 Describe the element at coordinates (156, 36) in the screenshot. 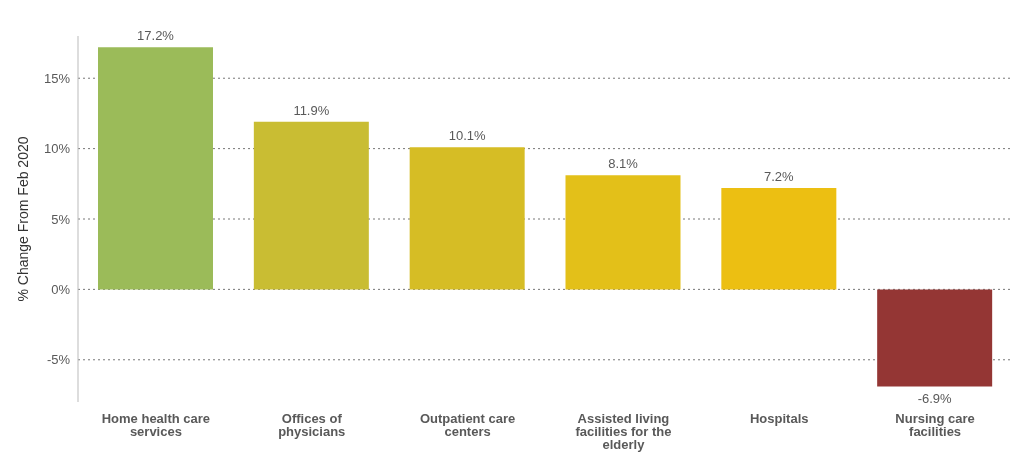

I see `data-label: 17.2%` at that location.